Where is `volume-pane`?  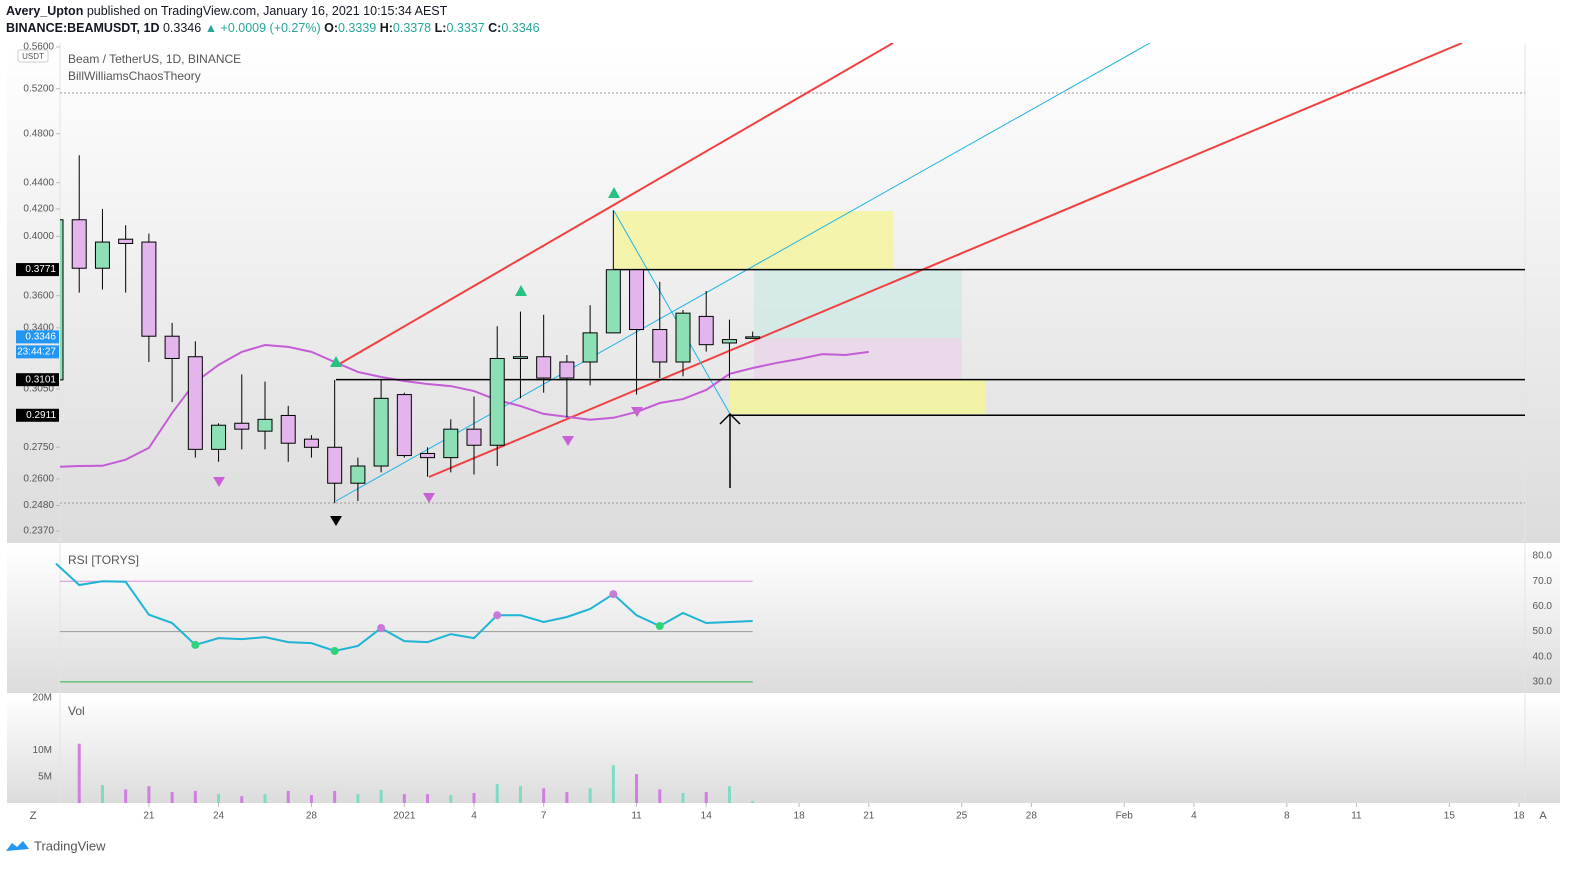 volume-pane is located at coordinates (783, 749).